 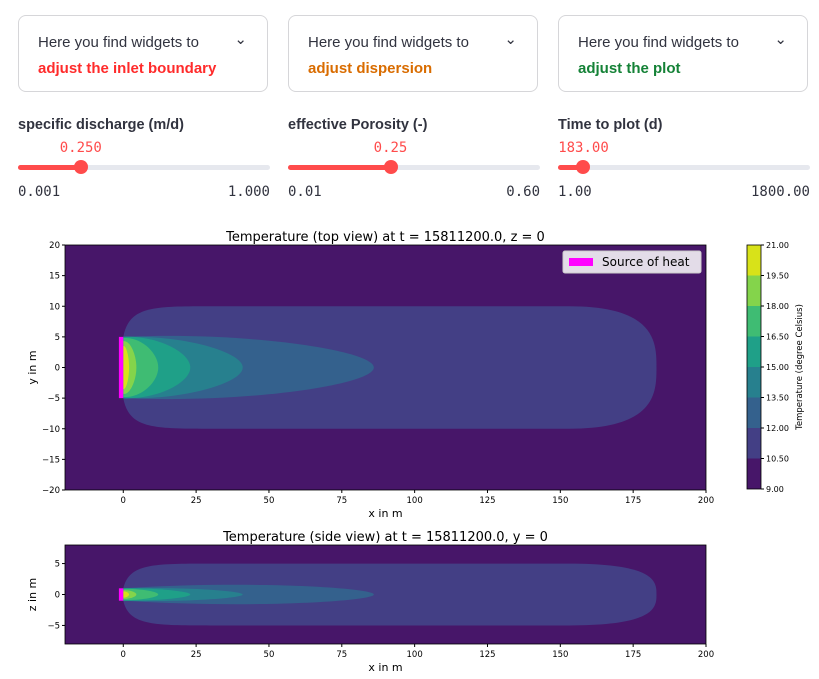 I want to click on expander-highlight: adjust dispersion, so click(x=370, y=68).